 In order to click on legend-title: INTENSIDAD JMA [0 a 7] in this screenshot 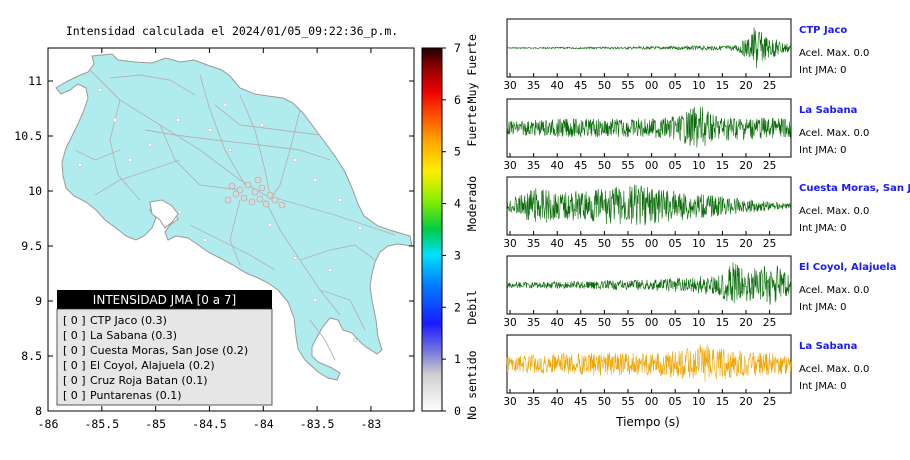, I will do `click(164, 300)`.